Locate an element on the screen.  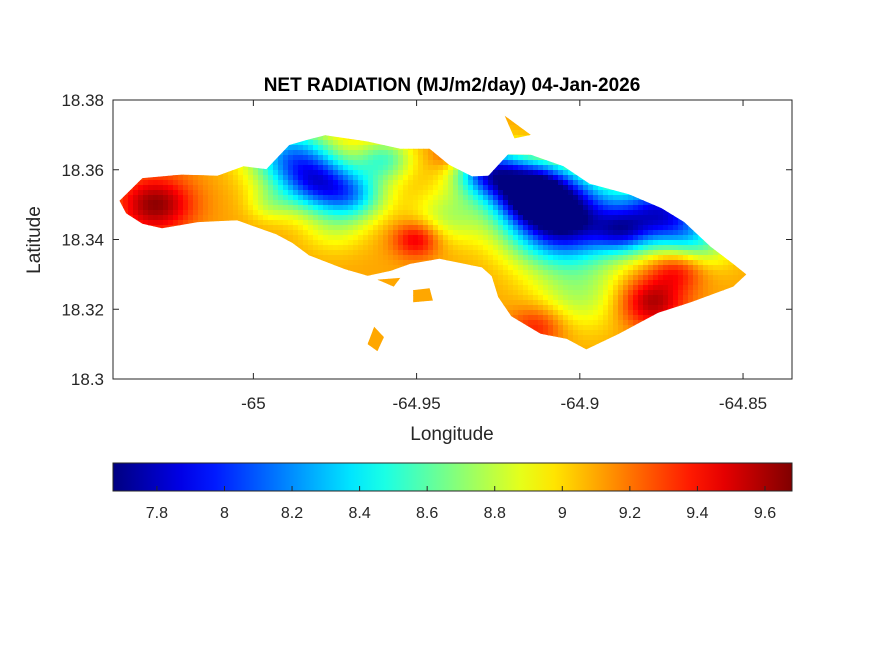
x-tick-label: -64.95 is located at coordinates (416, 403).